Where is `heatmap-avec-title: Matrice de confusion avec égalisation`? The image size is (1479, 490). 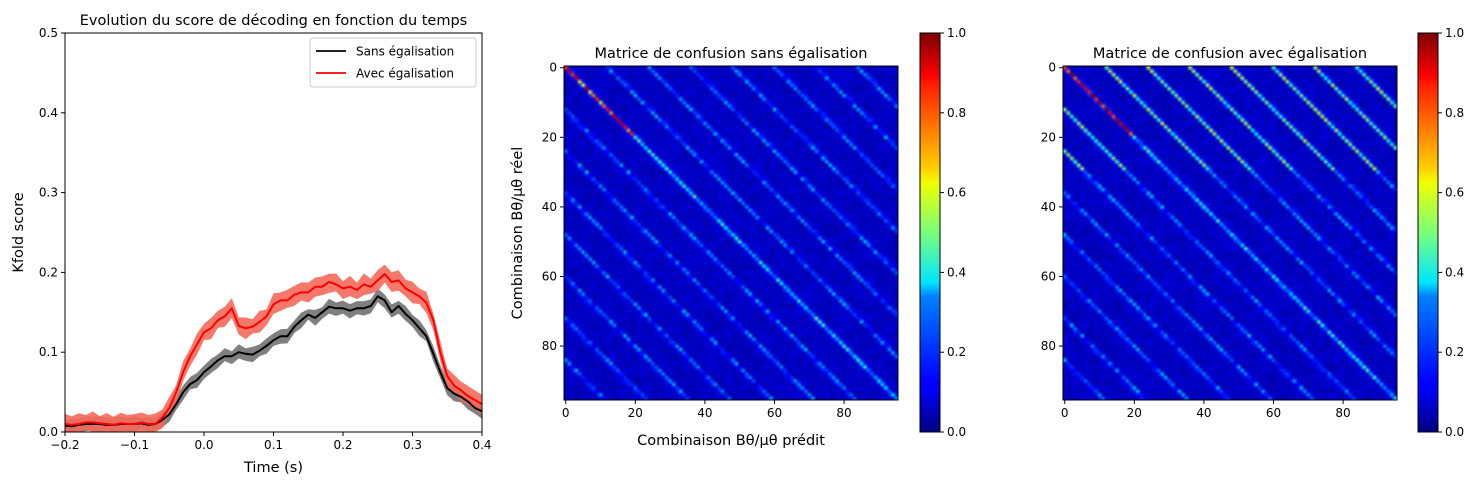
heatmap-avec-title: Matrice de confusion avec égalisation is located at coordinates (1230, 54).